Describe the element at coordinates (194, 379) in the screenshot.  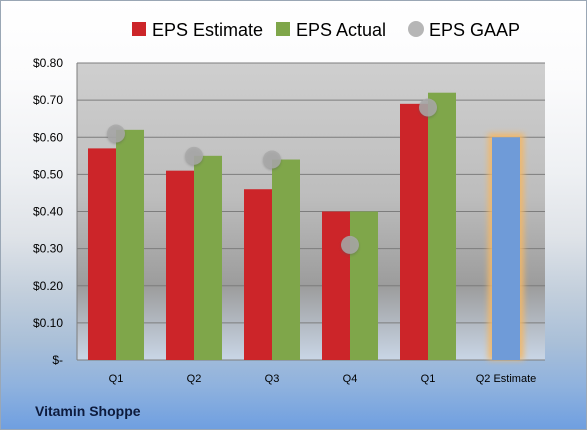
I see `x-tick-label: Q2` at that location.